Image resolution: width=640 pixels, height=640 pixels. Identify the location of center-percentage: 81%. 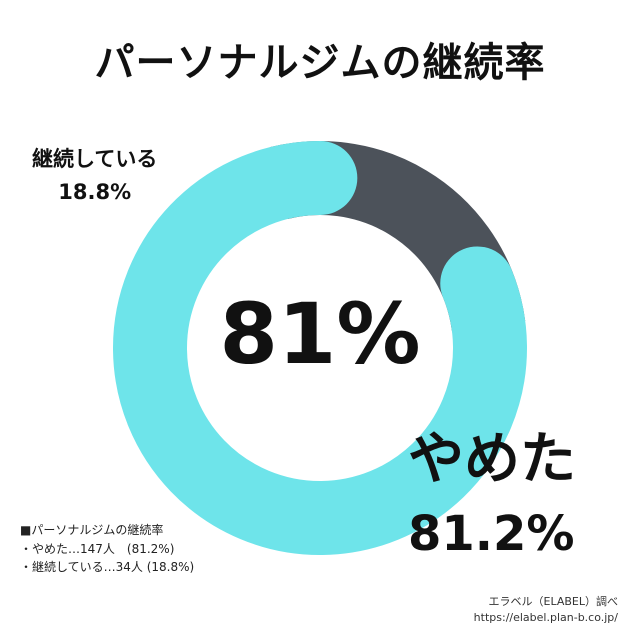
(320, 334).